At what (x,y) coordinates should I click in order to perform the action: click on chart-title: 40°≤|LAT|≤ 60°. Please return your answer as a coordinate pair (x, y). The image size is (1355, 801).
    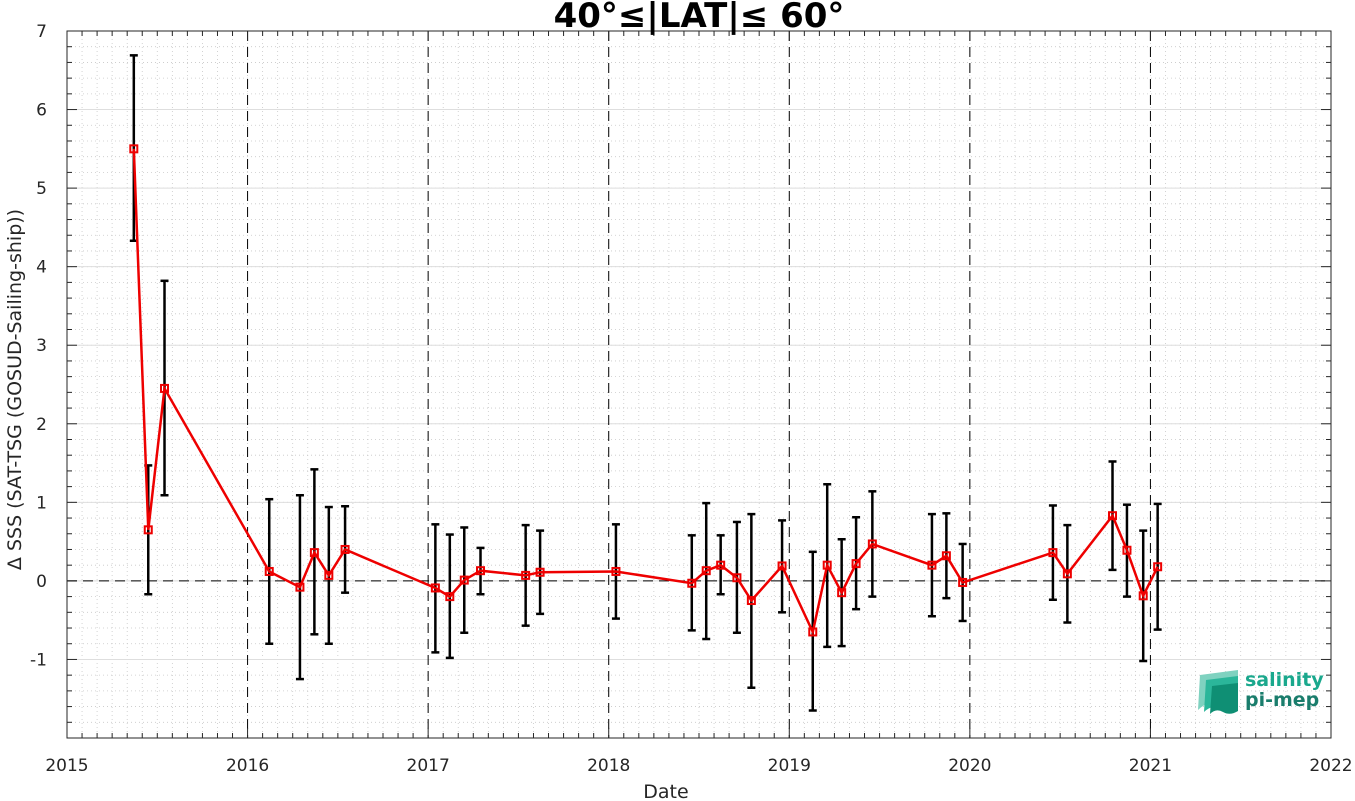
    Looking at the image, I should click on (699, 18).